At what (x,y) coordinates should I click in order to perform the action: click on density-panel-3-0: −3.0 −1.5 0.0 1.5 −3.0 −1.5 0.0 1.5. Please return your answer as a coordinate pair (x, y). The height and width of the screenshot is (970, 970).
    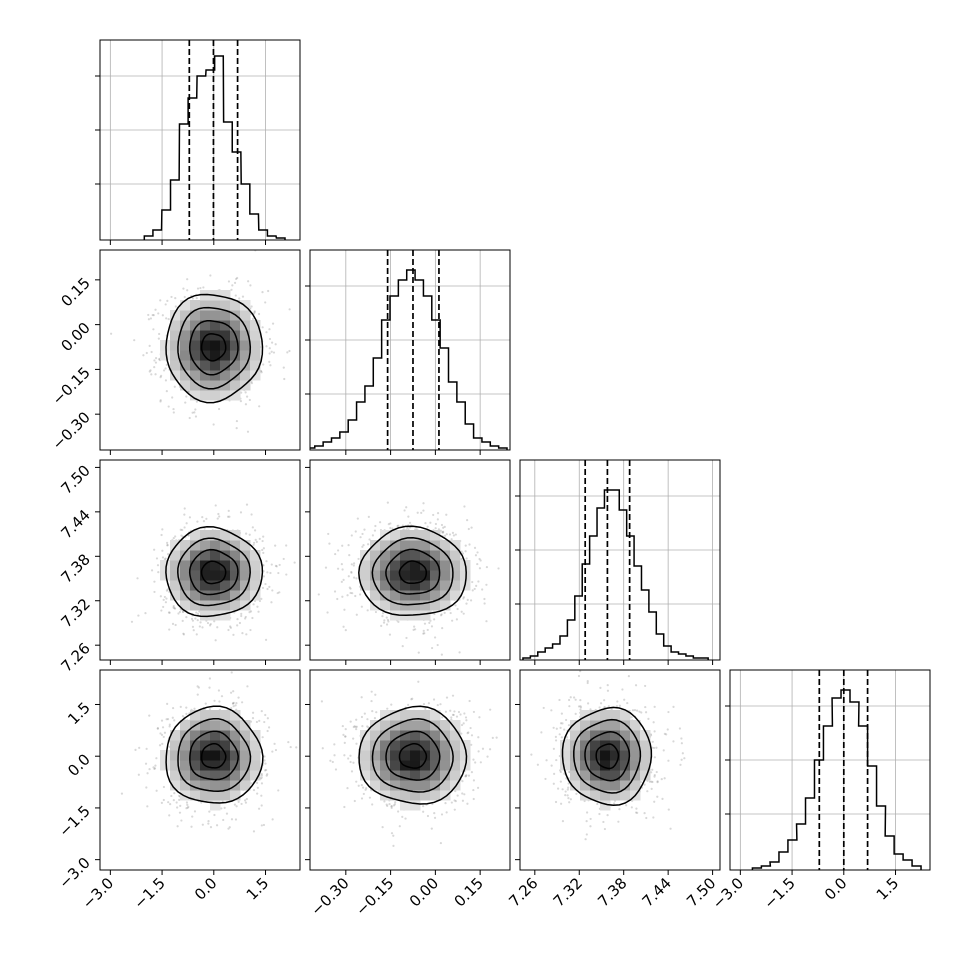
    Looking at the image, I should click on (178, 791).